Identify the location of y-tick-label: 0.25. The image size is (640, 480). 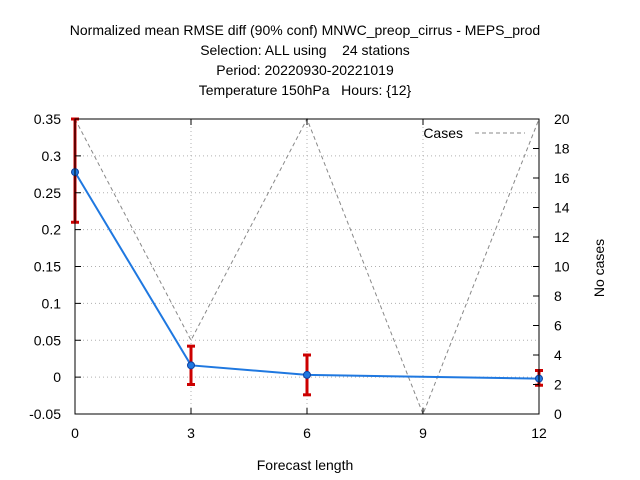
(47, 193).